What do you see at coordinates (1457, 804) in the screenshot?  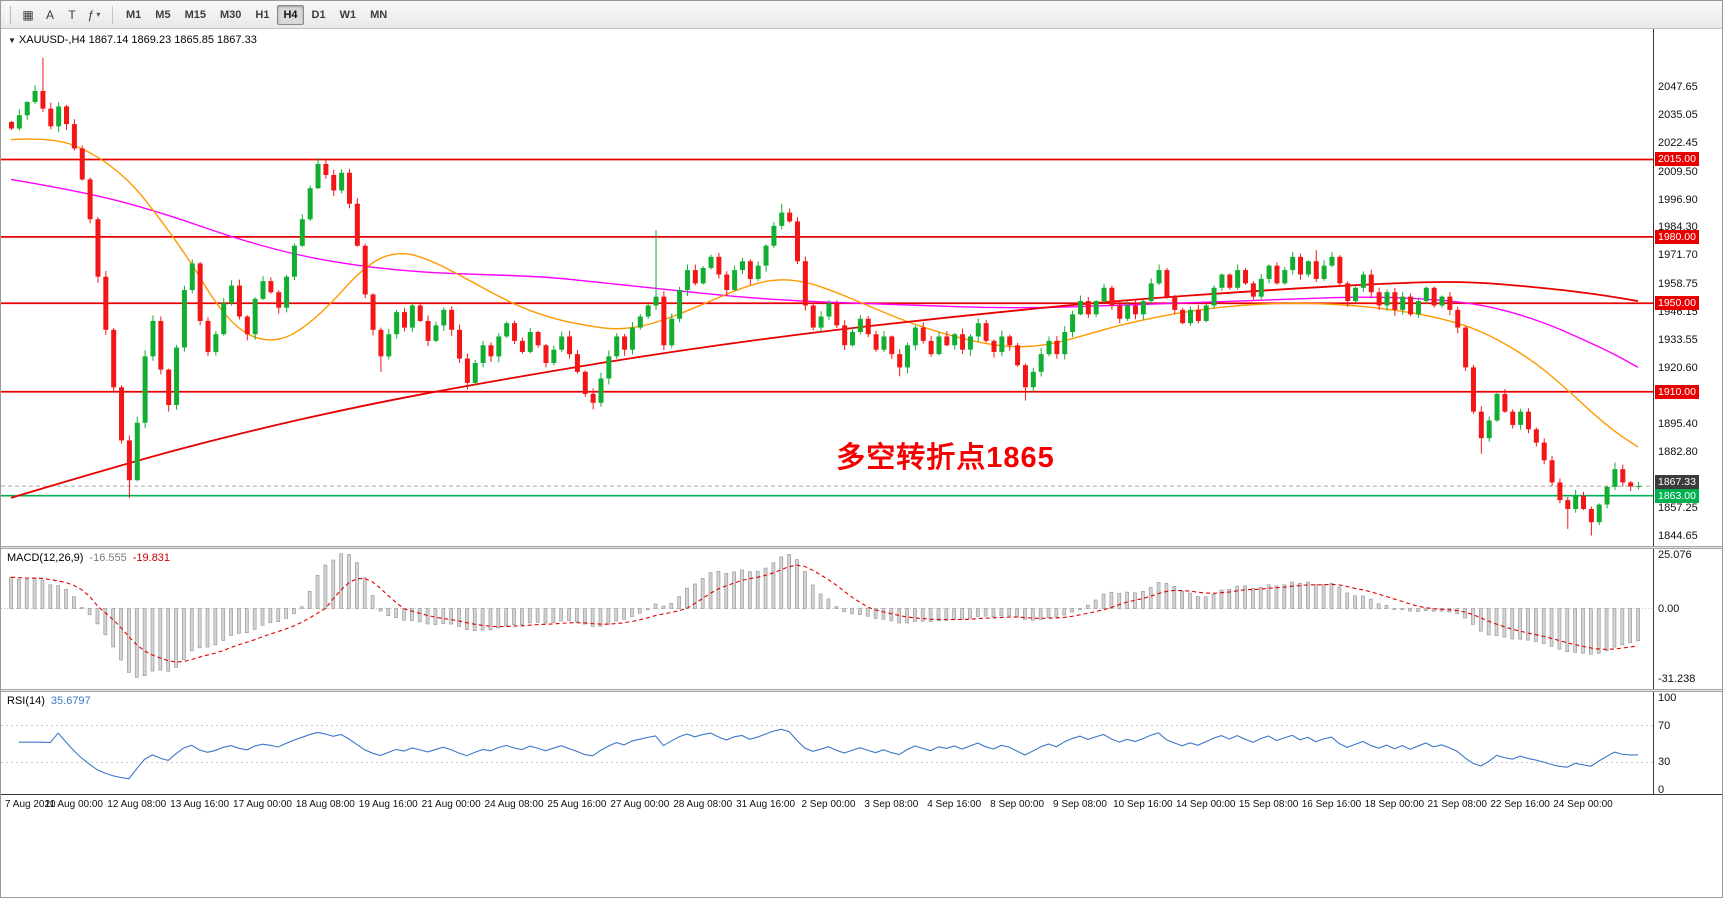 I see `time-axis-label: 21 Sep 08:00` at bounding box center [1457, 804].